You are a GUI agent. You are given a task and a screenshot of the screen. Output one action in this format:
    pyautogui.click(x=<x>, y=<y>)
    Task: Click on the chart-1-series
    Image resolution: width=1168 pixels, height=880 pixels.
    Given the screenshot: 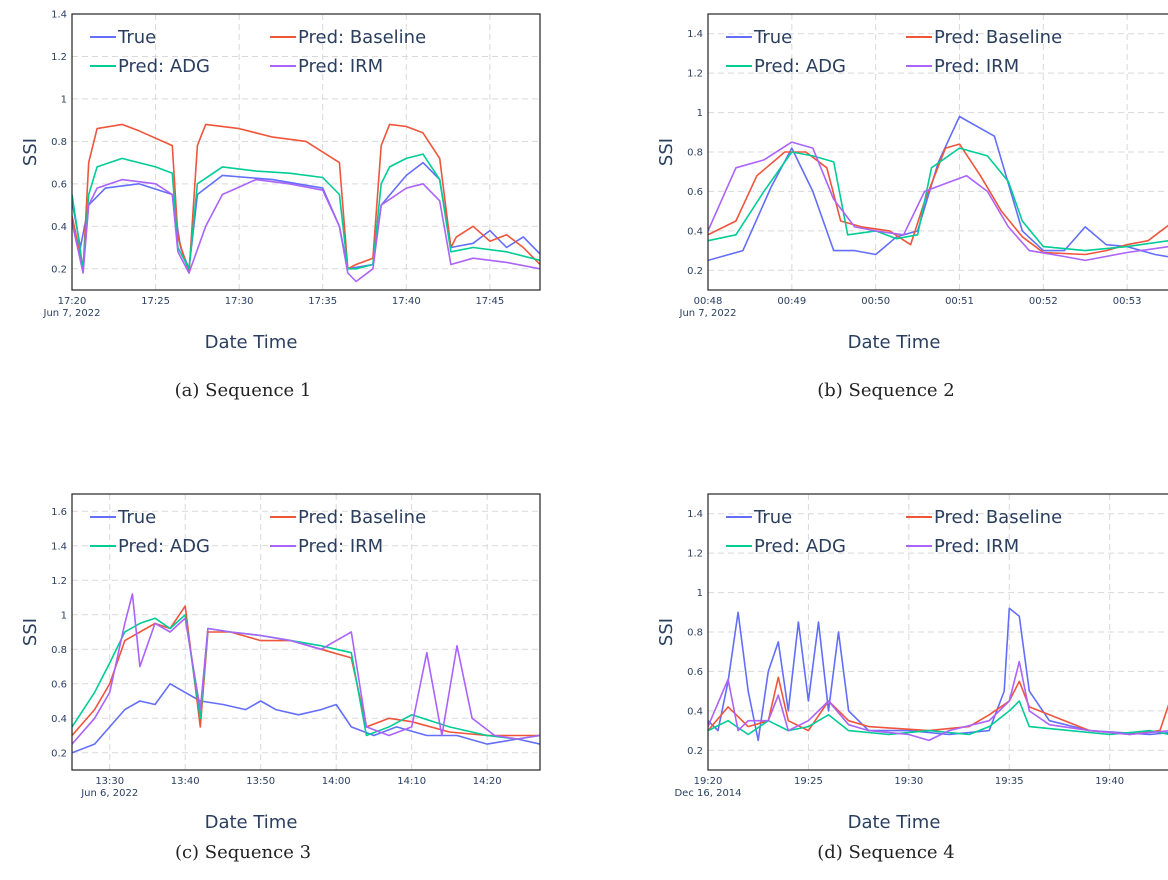 What is the action you would take?
    pyautogui.click(x=306, y=203)
    